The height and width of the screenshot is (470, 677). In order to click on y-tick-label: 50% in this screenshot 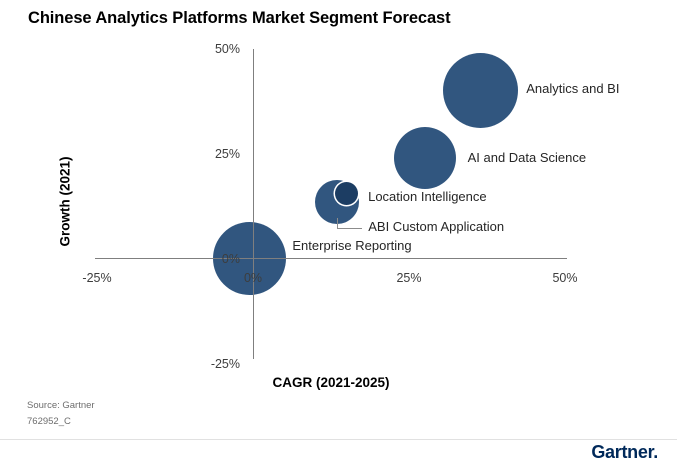, I will do `click(227, 48)`.